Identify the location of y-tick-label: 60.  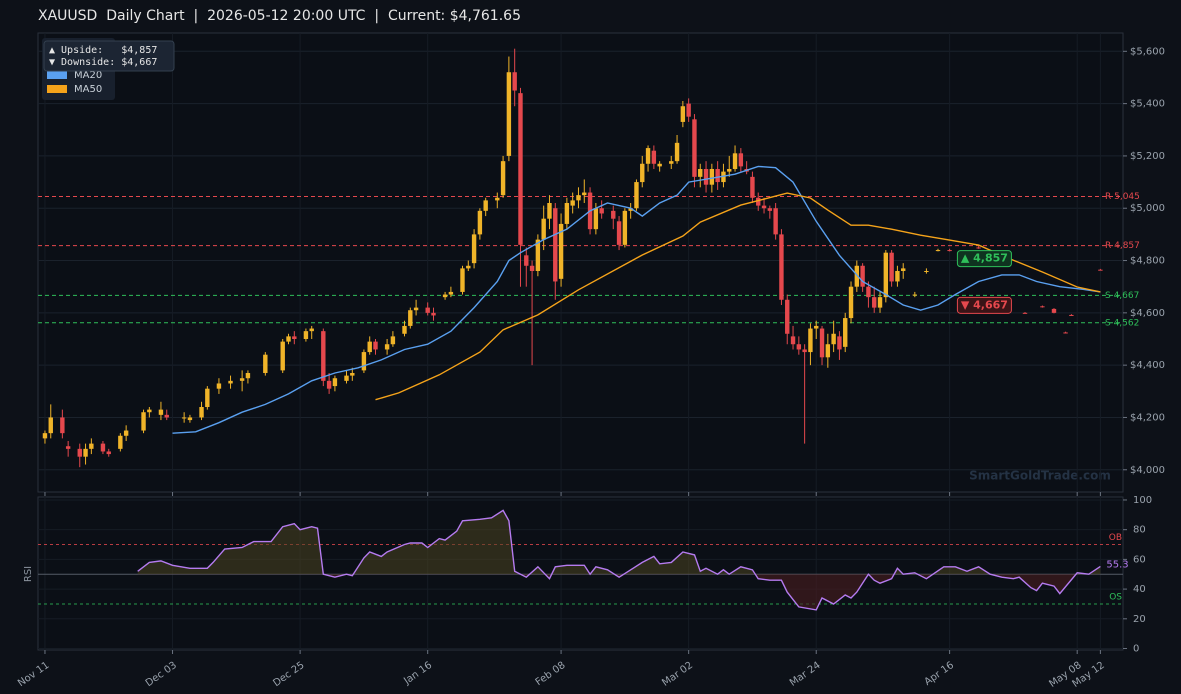
(1139, 559).